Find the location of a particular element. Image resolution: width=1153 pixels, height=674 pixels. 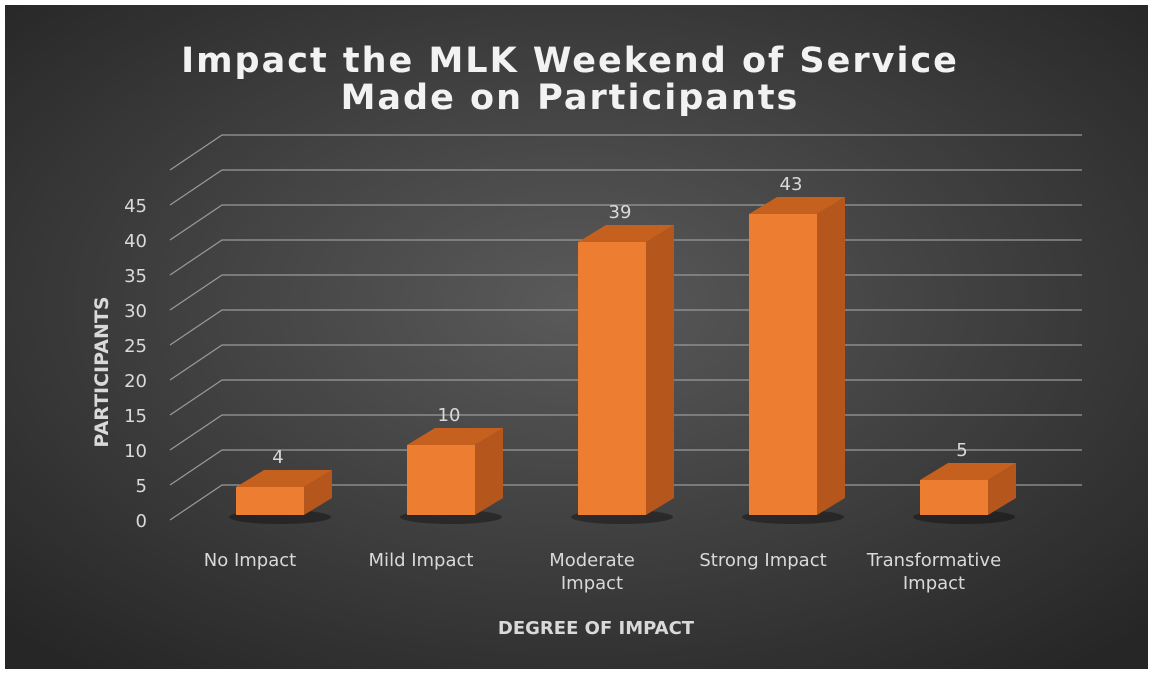

y-axis-title: PARTICIPANTS is located at coordinates (102, 371).